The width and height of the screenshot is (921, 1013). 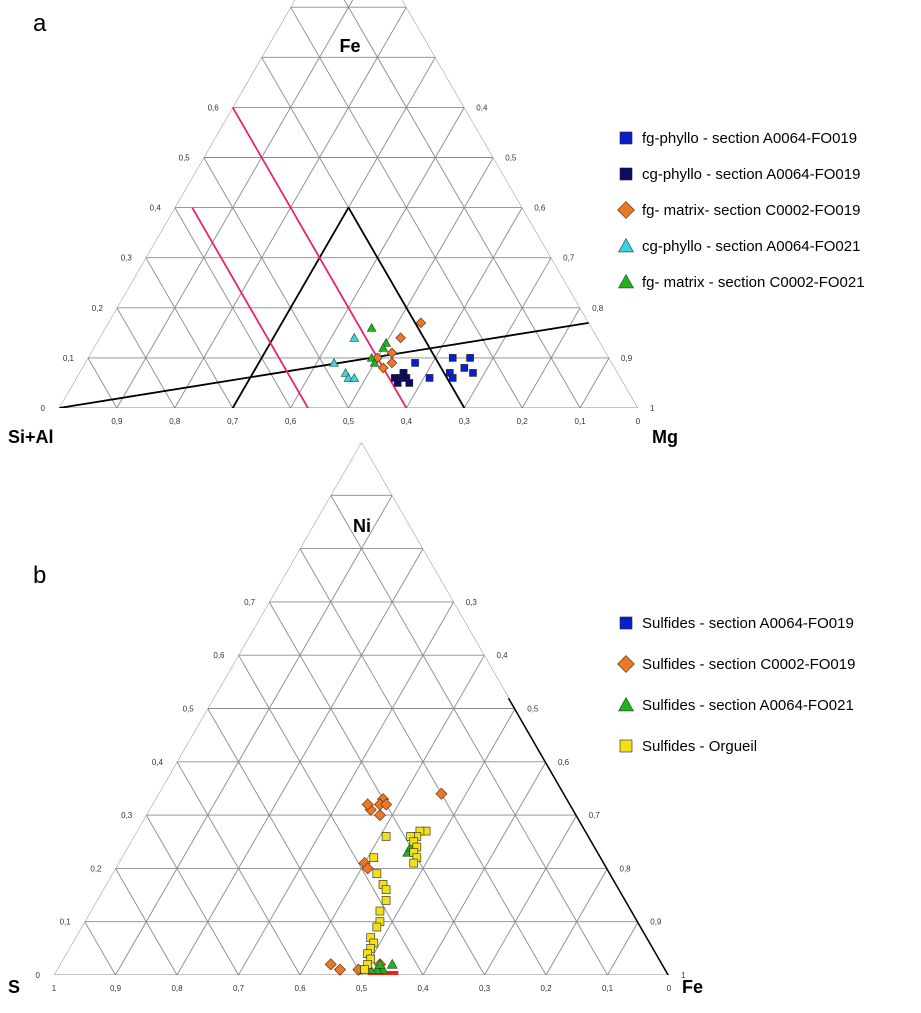 I want to click on legend-label: fg- matrix- section C0002-FO019, so click(x=751, y=210).